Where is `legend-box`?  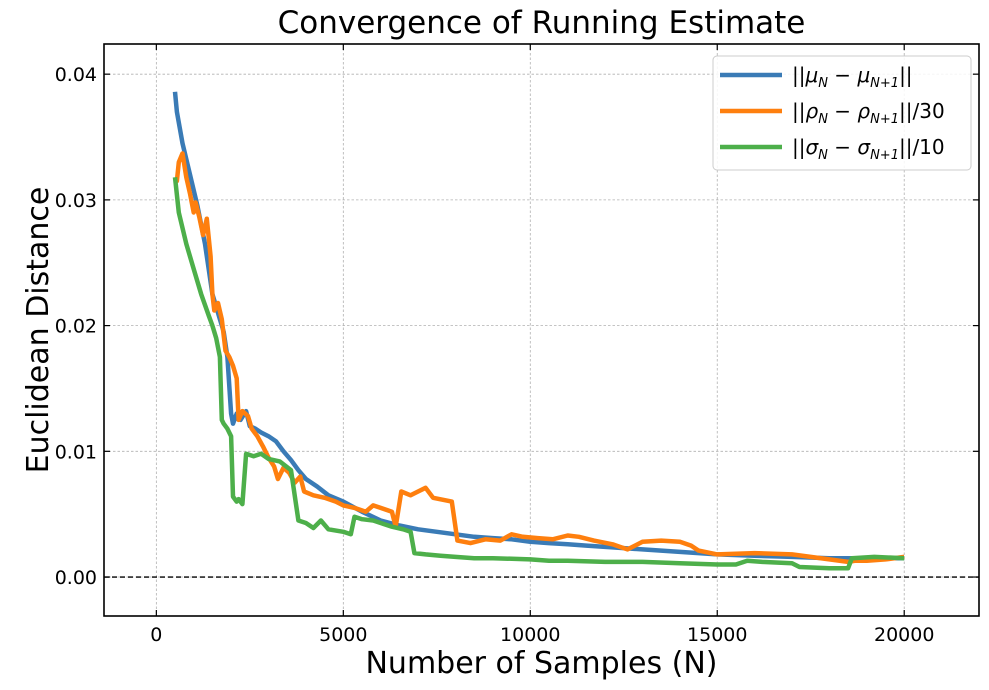
legend-box is located at coordinates (842, 113).